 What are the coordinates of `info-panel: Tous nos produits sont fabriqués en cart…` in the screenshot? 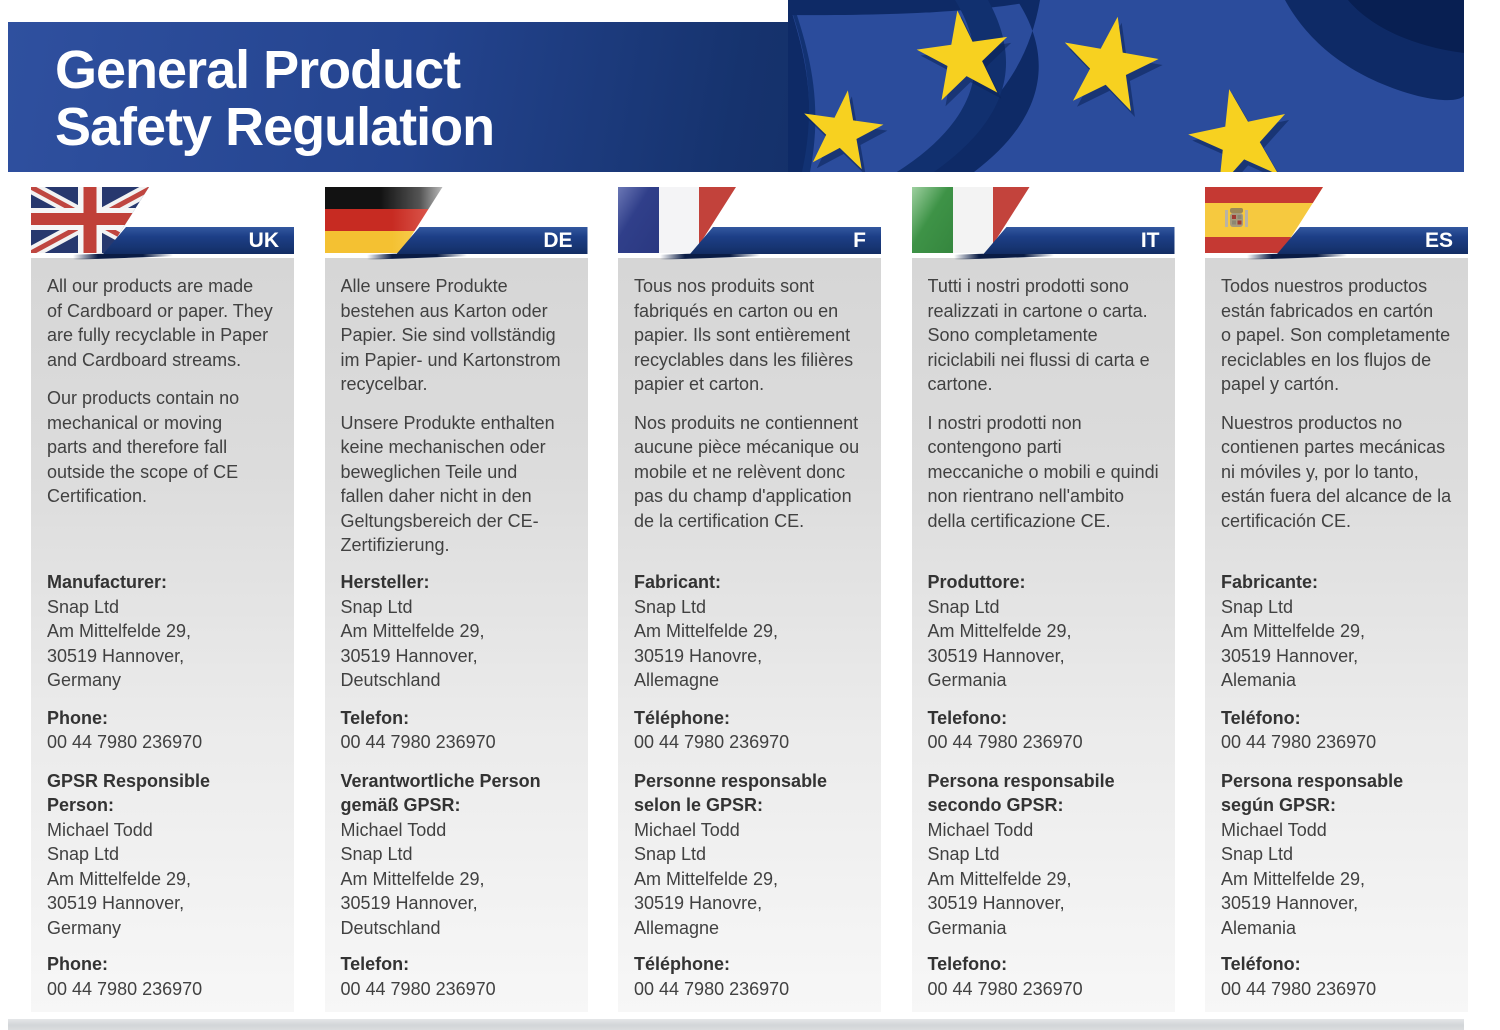 It's located at (749, 635).